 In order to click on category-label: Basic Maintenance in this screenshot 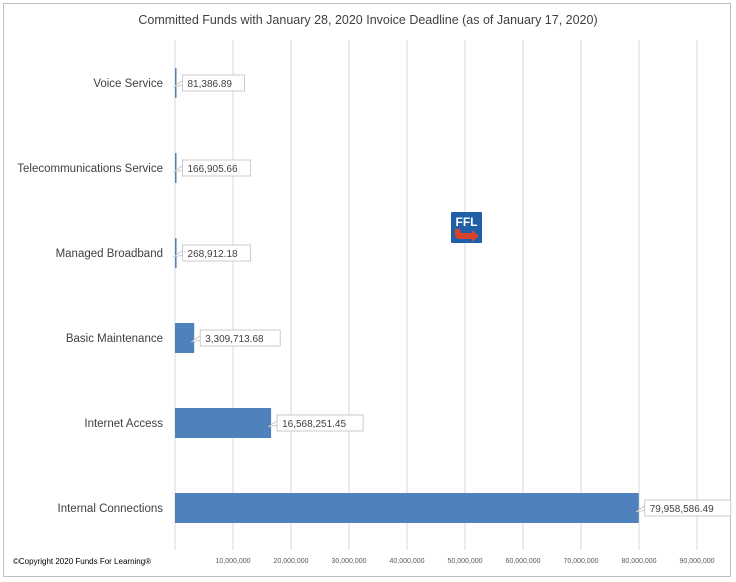, I will do `click(114, 339)`.